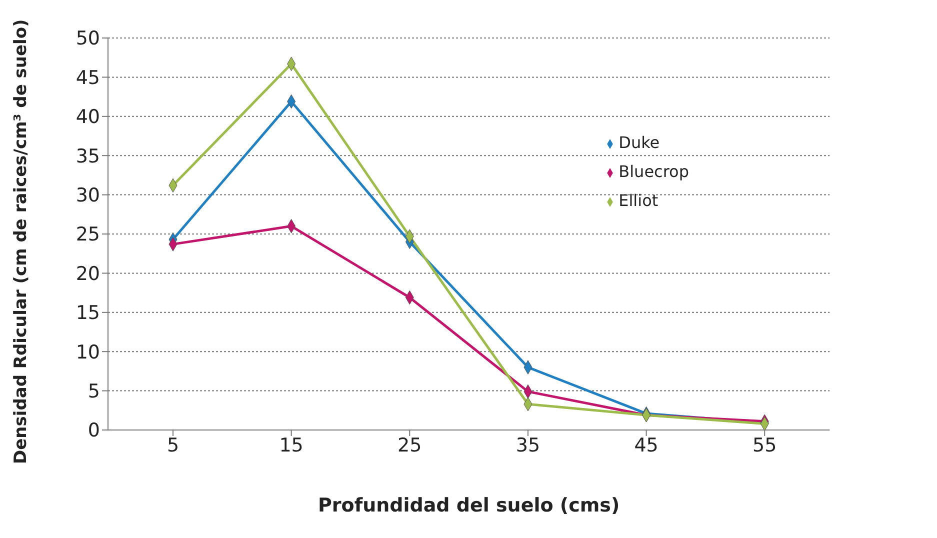 The width and height of the screenshot is (937, 538). I want to click on y-tick-label: 15, so click(88, 313).